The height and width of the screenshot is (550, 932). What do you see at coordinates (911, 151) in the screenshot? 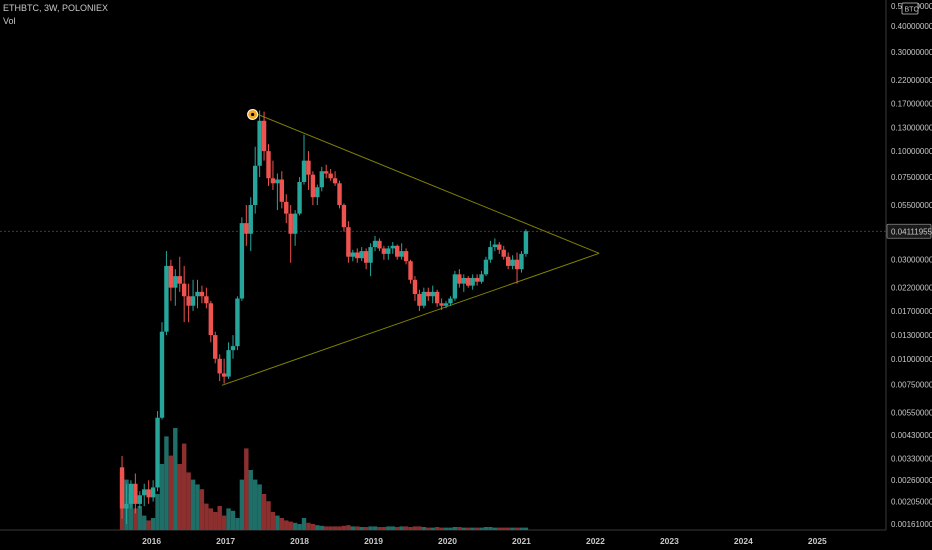
I see `price-tick-label: 0.10000000` at bounding box center [911, 151].